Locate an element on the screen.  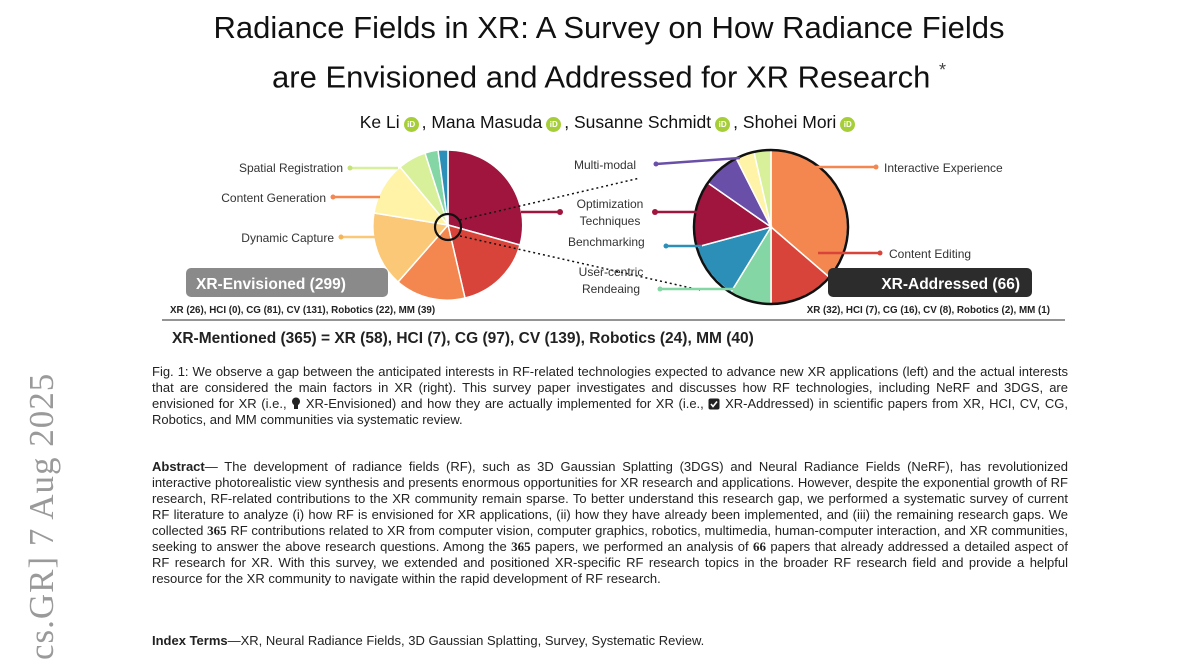
author-name: Shohei Mori is located at coordinates (789, 122).